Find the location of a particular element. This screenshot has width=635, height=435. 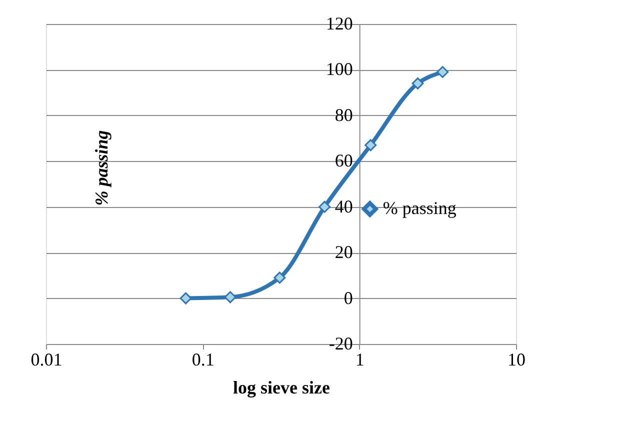

x-tick-label: 0.01 is located at coordinates (46, 360).